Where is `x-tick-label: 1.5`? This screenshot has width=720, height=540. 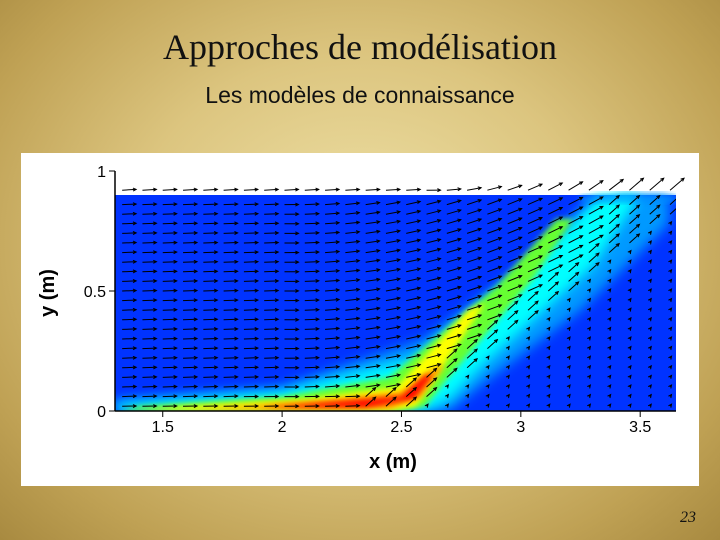 x-tick-label: 1.5 is located at coordinates (163, 427).